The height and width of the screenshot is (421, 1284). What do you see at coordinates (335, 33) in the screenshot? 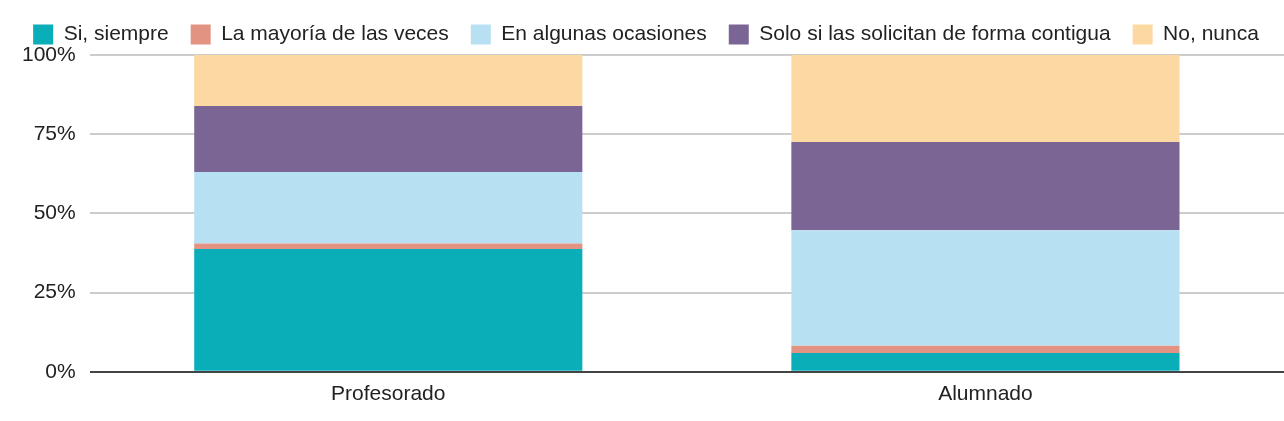
I see `legend-label: La mayoría de las veces` at bounding box center [335, 33].